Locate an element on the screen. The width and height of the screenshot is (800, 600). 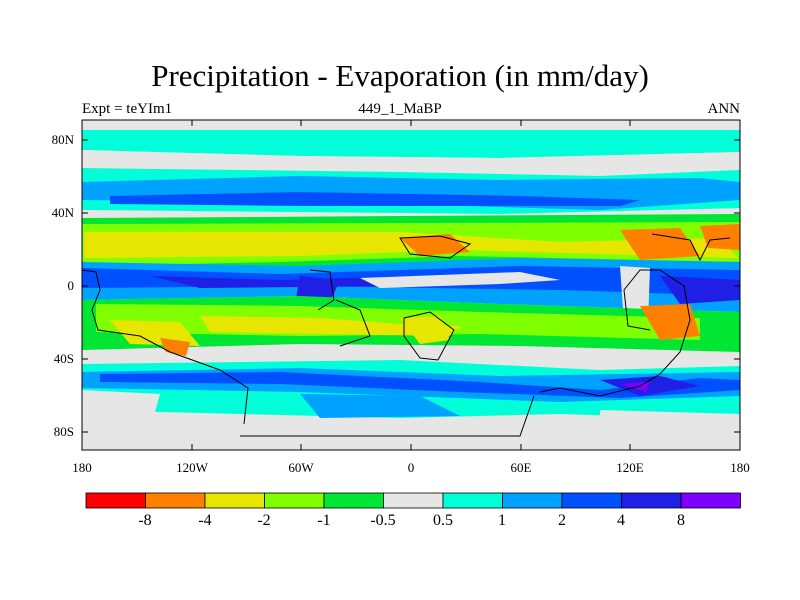
lat-label-40n: 40N is located at coordinates (62, 212).